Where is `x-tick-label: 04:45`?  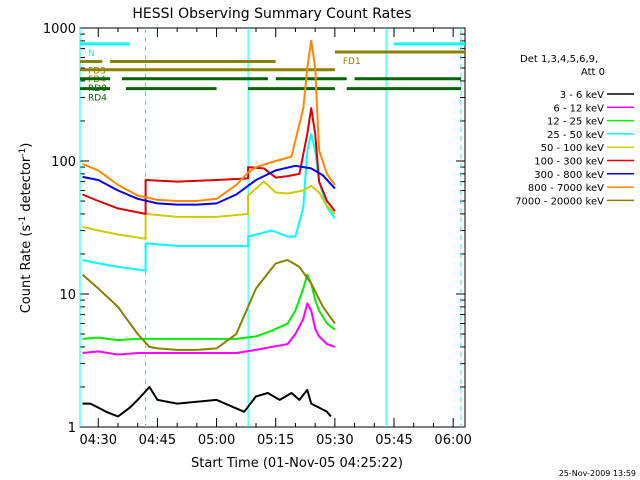
x-tick-label: 04:45 is located at coordinates (157, 440).